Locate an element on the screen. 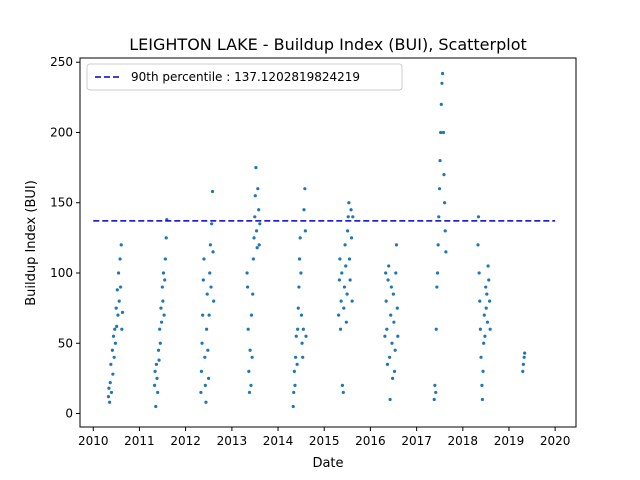  x-tick-label: 2020 is located at coordinates (555, 441).